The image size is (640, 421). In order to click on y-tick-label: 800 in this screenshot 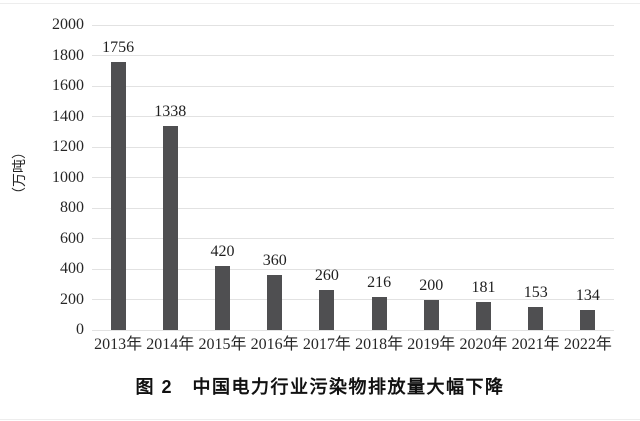, I will do `click(72, 207)`.